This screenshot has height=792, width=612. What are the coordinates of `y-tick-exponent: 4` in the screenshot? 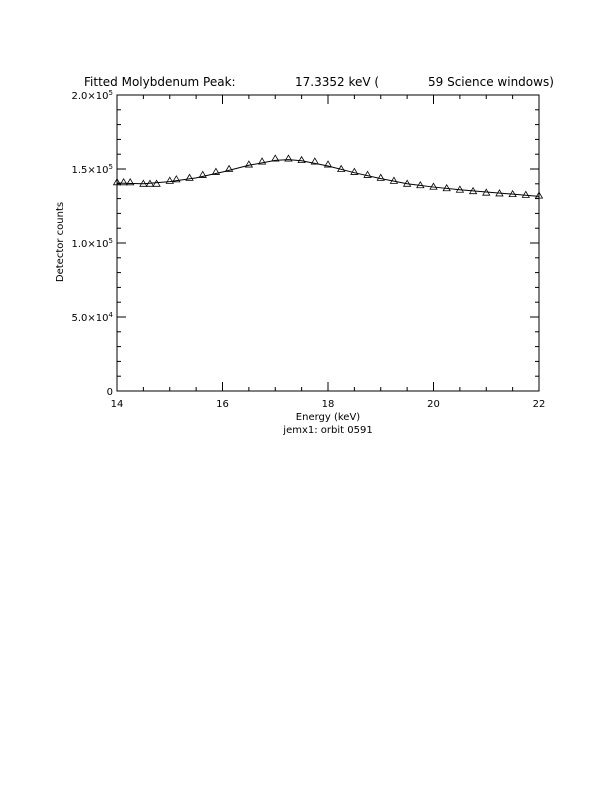 It's located at (111, 315).